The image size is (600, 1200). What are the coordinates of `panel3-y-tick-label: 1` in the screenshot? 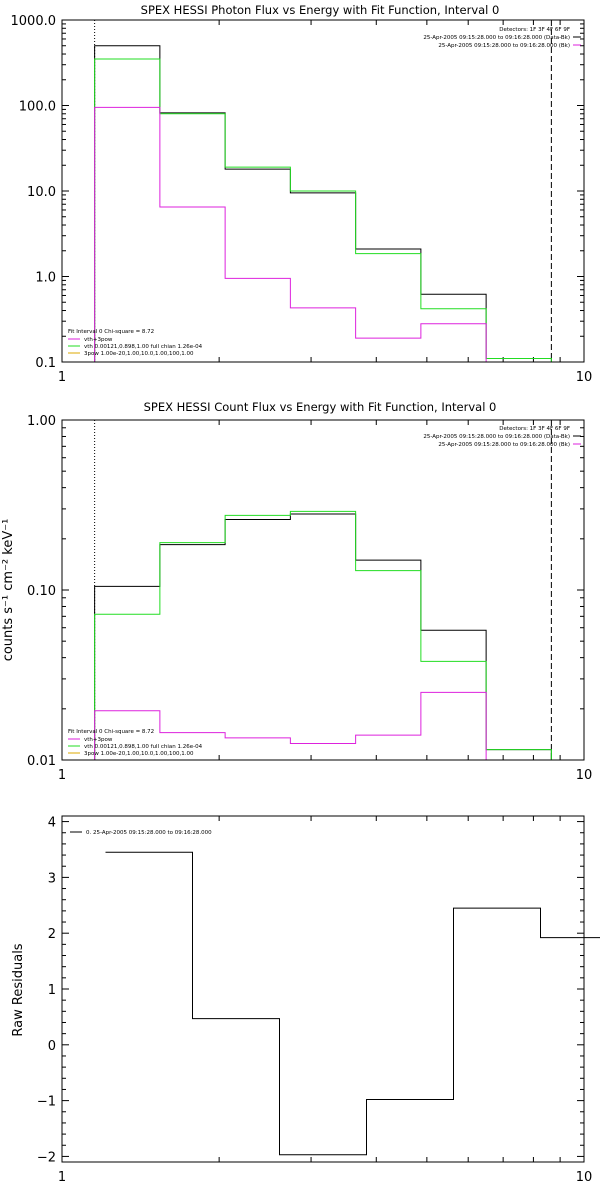 It's located at (52, 990).